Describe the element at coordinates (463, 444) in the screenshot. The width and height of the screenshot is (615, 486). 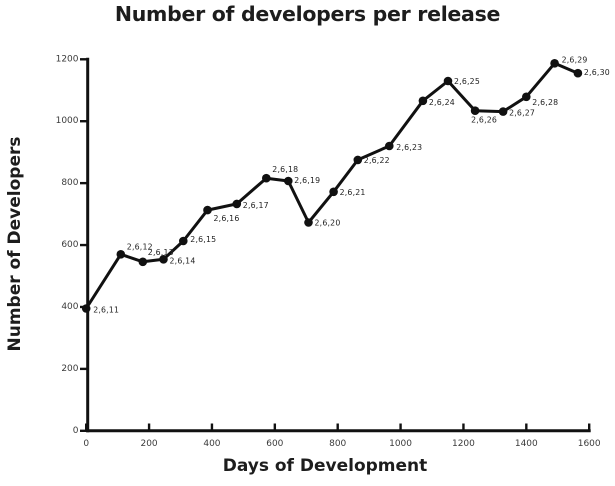
I see `x-tick-label: 1200` at that location.